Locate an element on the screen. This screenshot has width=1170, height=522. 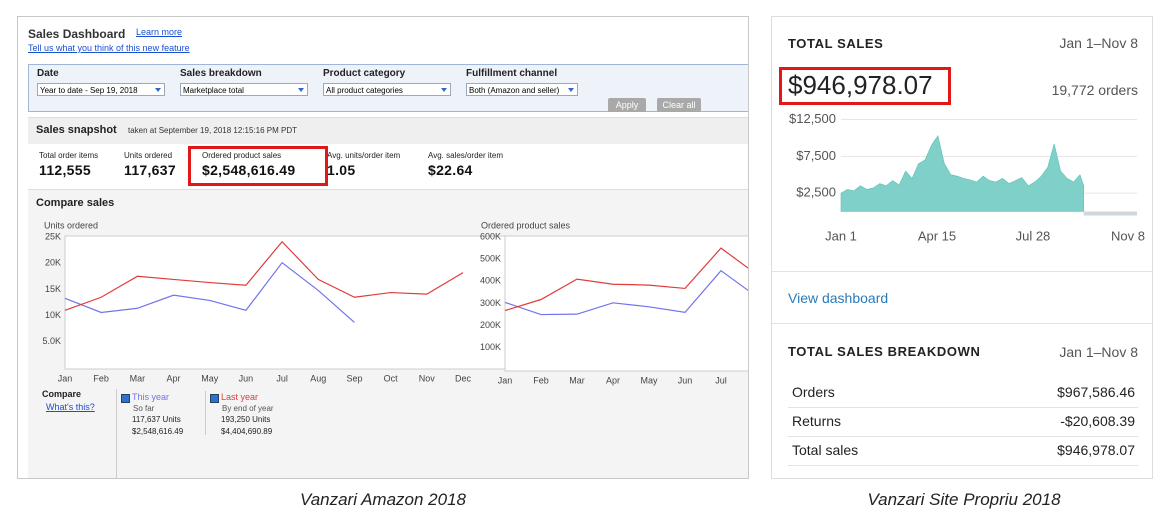
filter-label: Sales breakdown is located at coordinates (221, 73).